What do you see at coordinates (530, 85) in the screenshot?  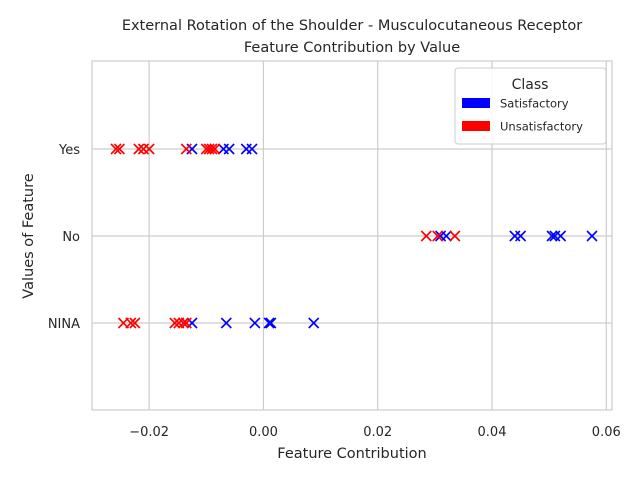 I see `legend-title: Class` at bounding box center [530, 85].